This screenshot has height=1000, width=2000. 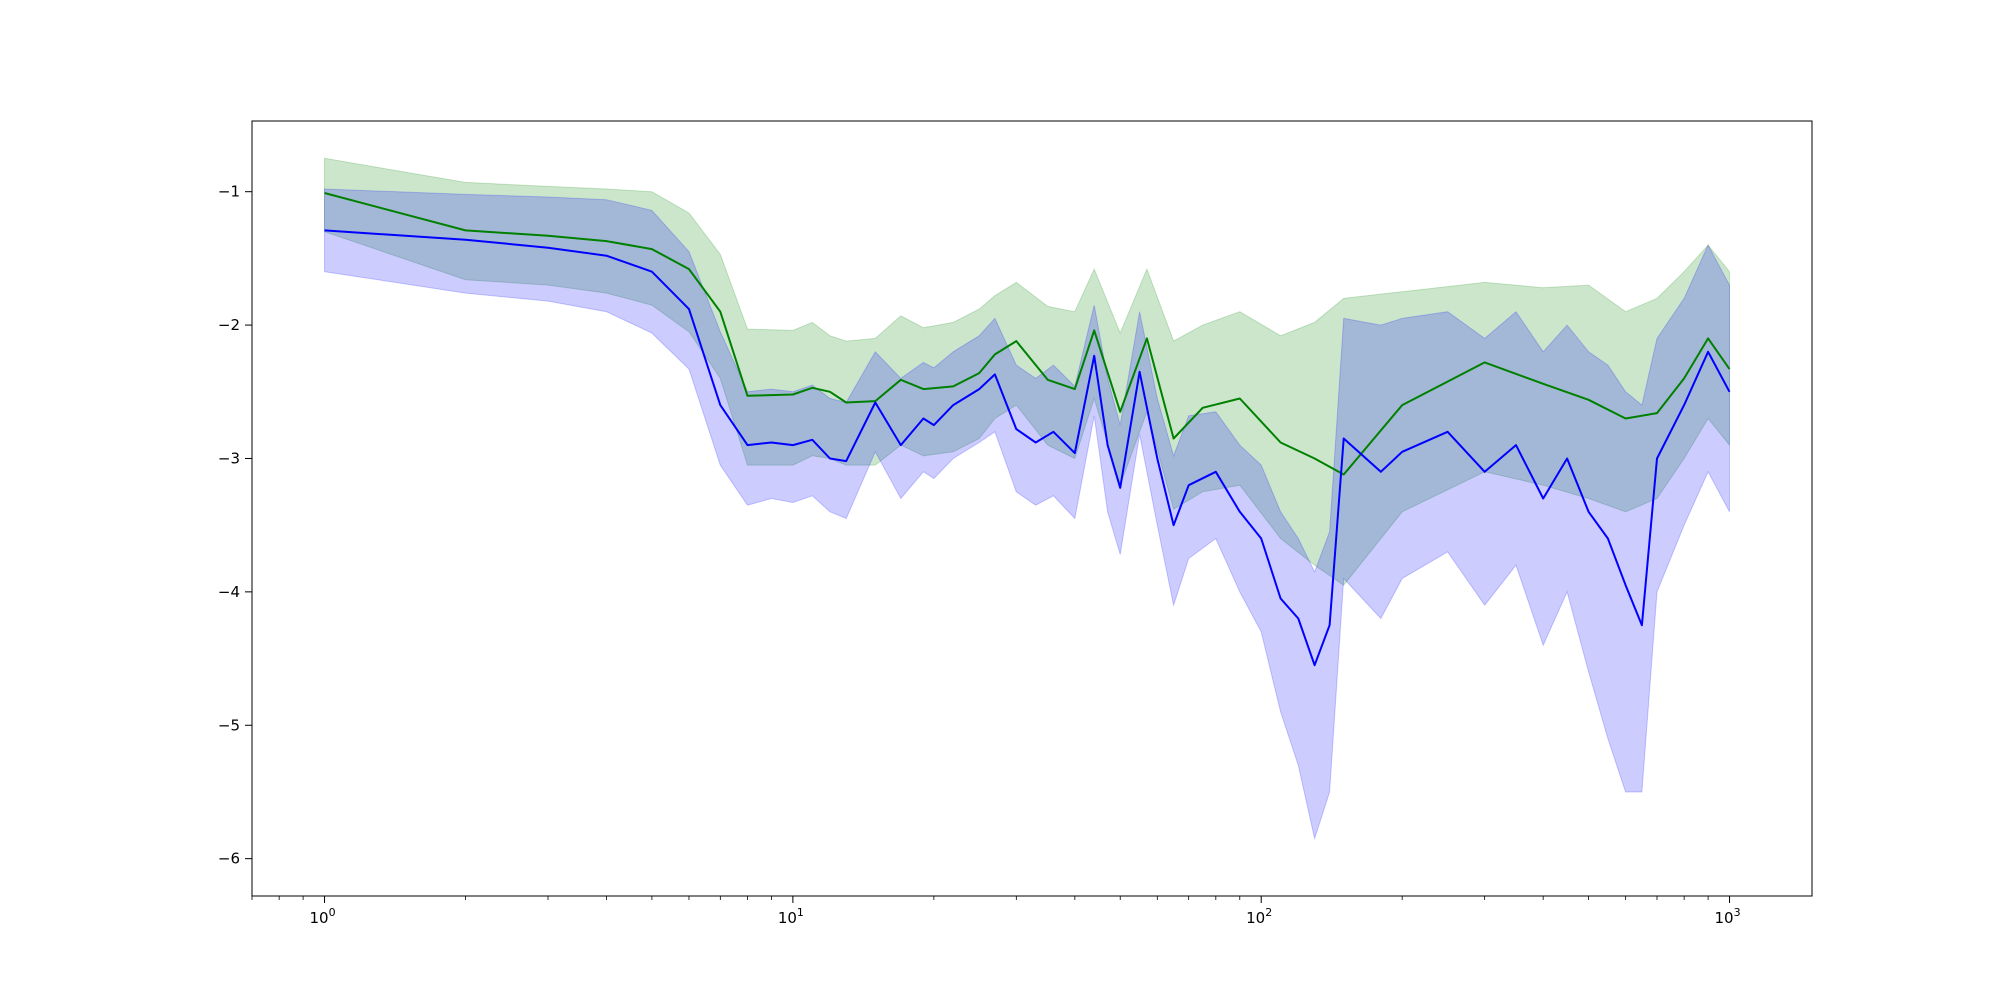 I want to click on x-tick-label: 10¹, so click(x=791, y=916).